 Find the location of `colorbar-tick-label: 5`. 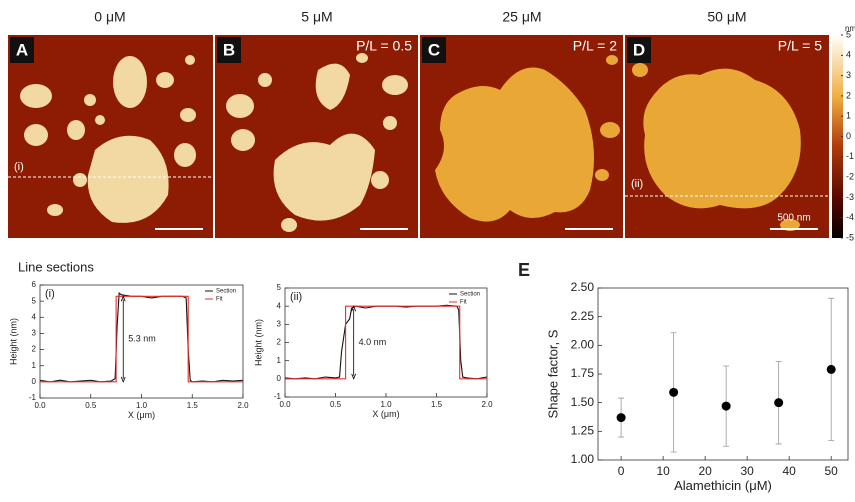

colorbar-tick-label: 5 is located at coordinates (848, 34).